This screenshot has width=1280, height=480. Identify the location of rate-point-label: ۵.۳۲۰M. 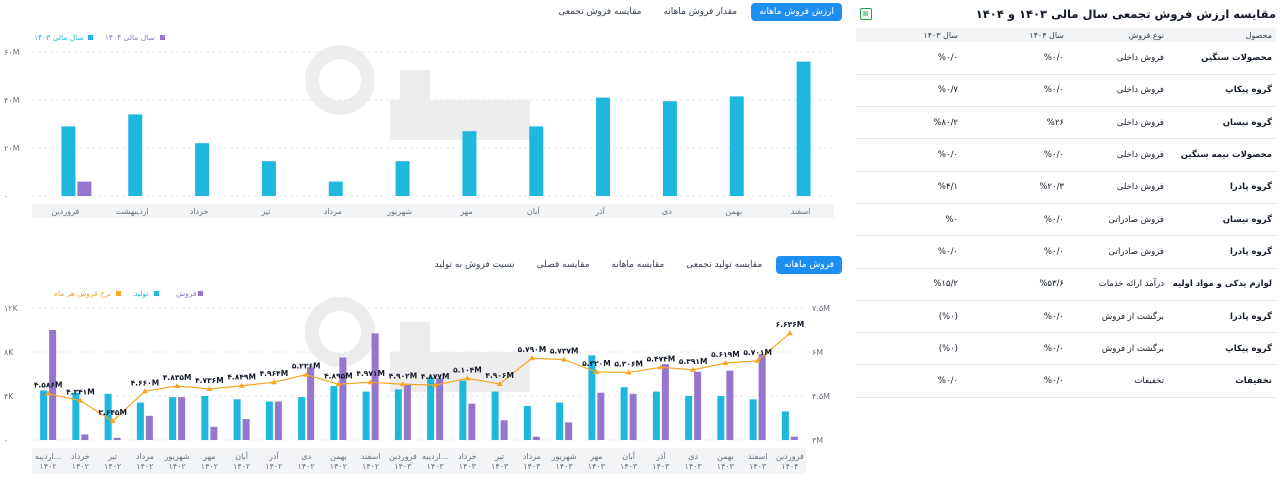
(596, 363).